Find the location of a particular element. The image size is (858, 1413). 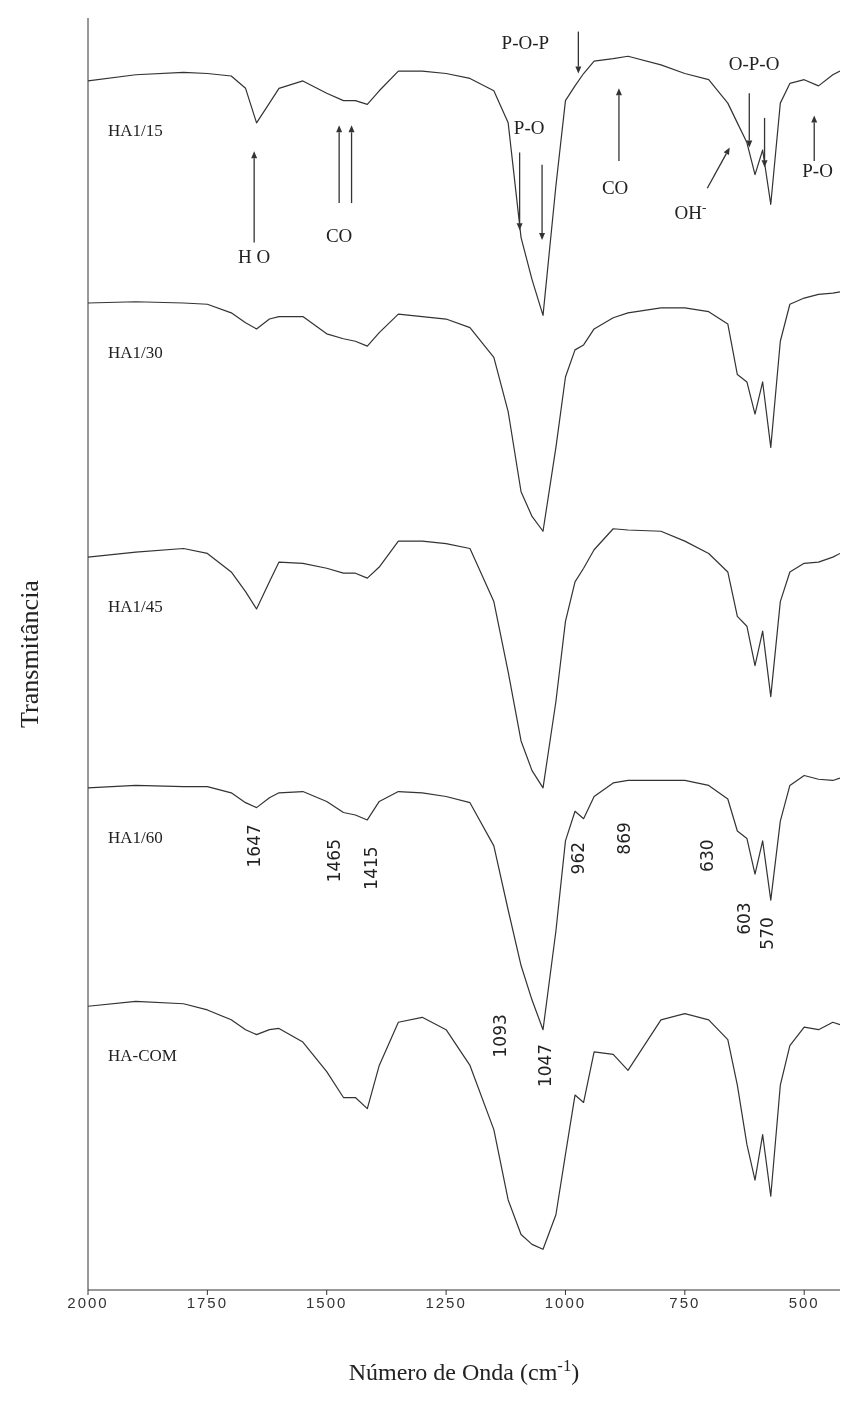

x-tick-label: 1500 is located at coordinates (327, 1302).